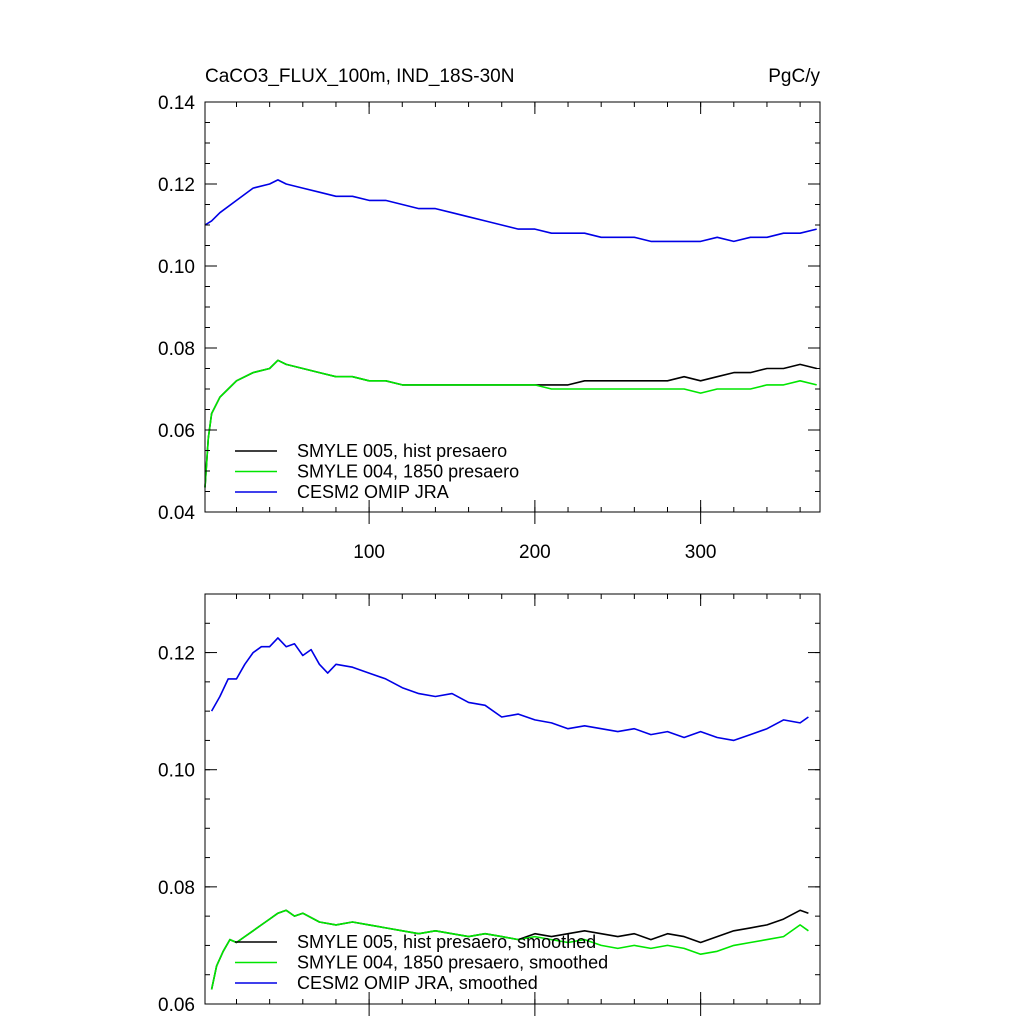 The image size is (1024, 1024). Describe the element at coordinates (176, 513) in the screenshot. I see `y-tick-label: 0.04` at that location.